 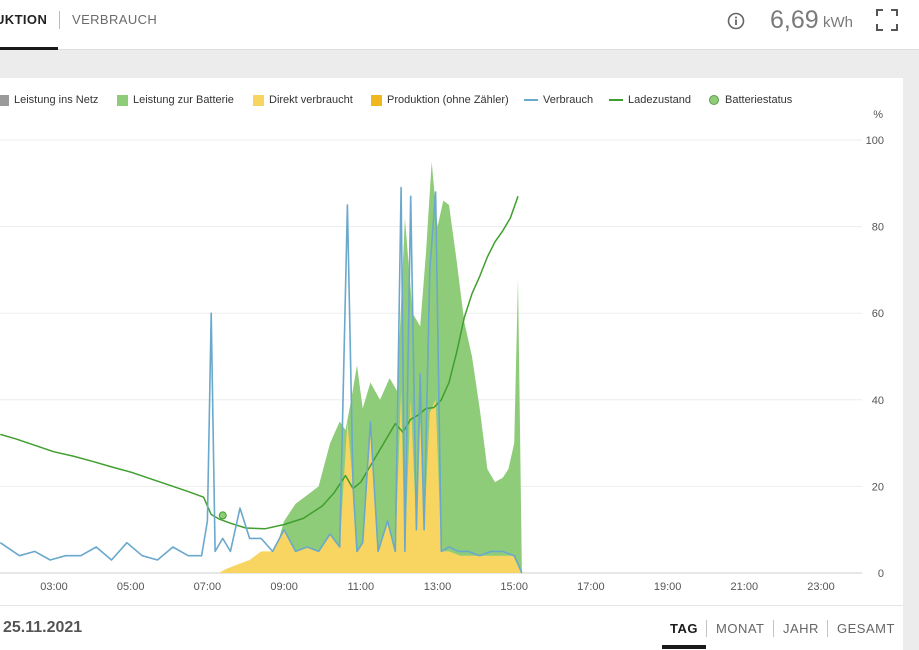 I want to click on x-tick-label: 15:00, so click(x=514, y=587).